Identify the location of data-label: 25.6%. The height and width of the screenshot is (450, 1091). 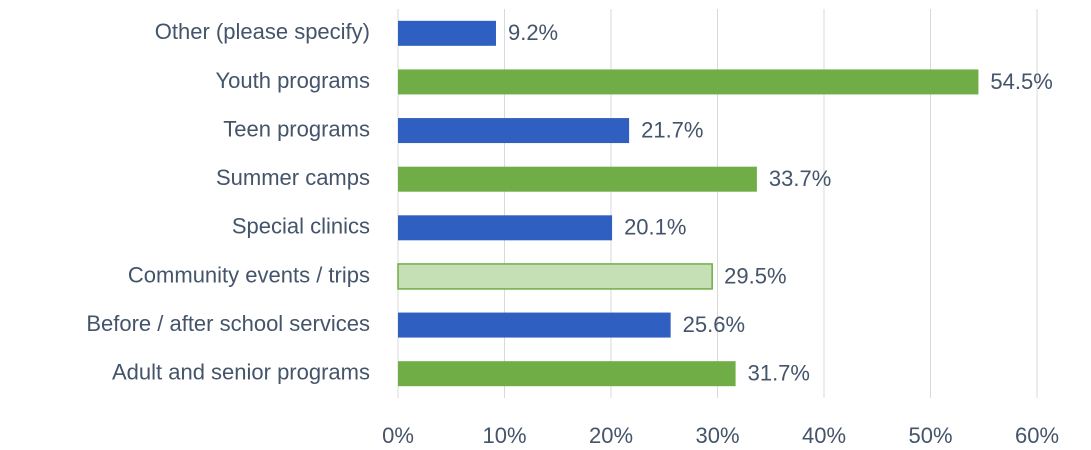
(714, 324).